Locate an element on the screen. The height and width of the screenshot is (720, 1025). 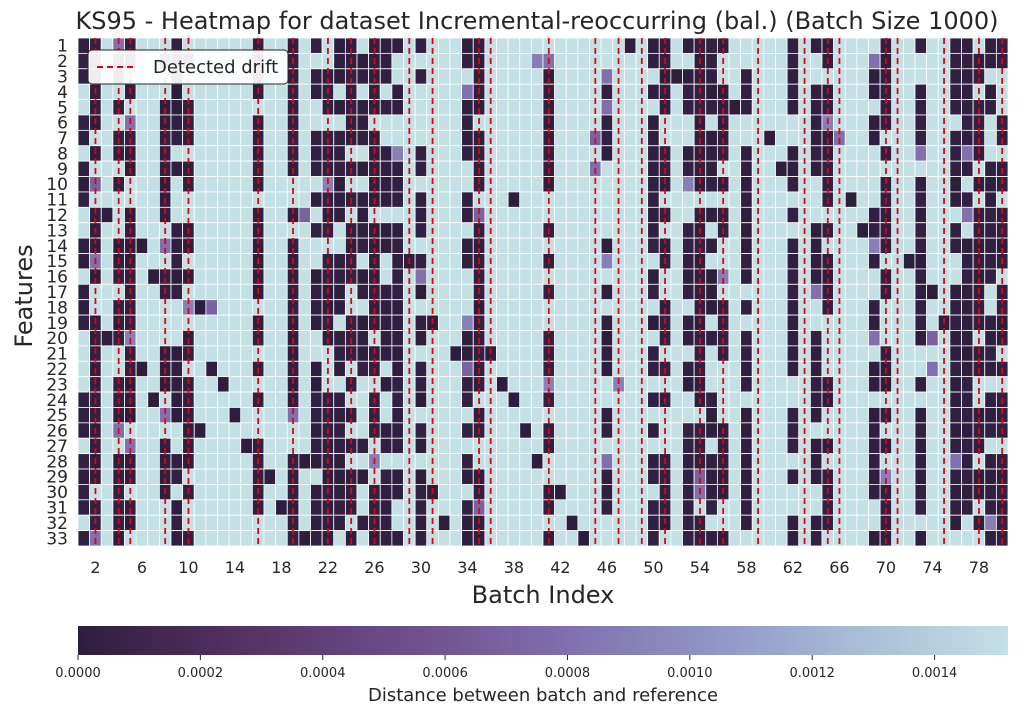
y-tick-label: 33 is located at coordinates (57, 539).